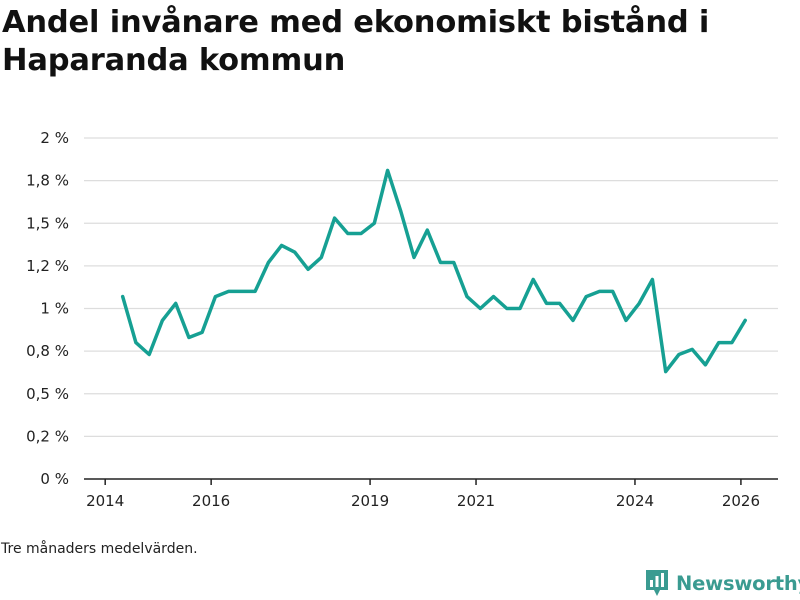 This screenshot has height=600, width=800. What do you see at coordinates (99, 549) in the screenshot?
I see `chart-caption: Tre månaders medelvärden.` at bounding box center [99, 549].